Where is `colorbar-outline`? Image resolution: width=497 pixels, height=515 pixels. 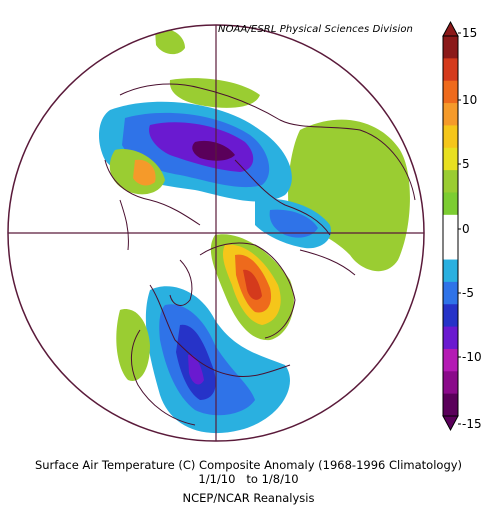 colorbar-outline is located at coordinates (450, 226).